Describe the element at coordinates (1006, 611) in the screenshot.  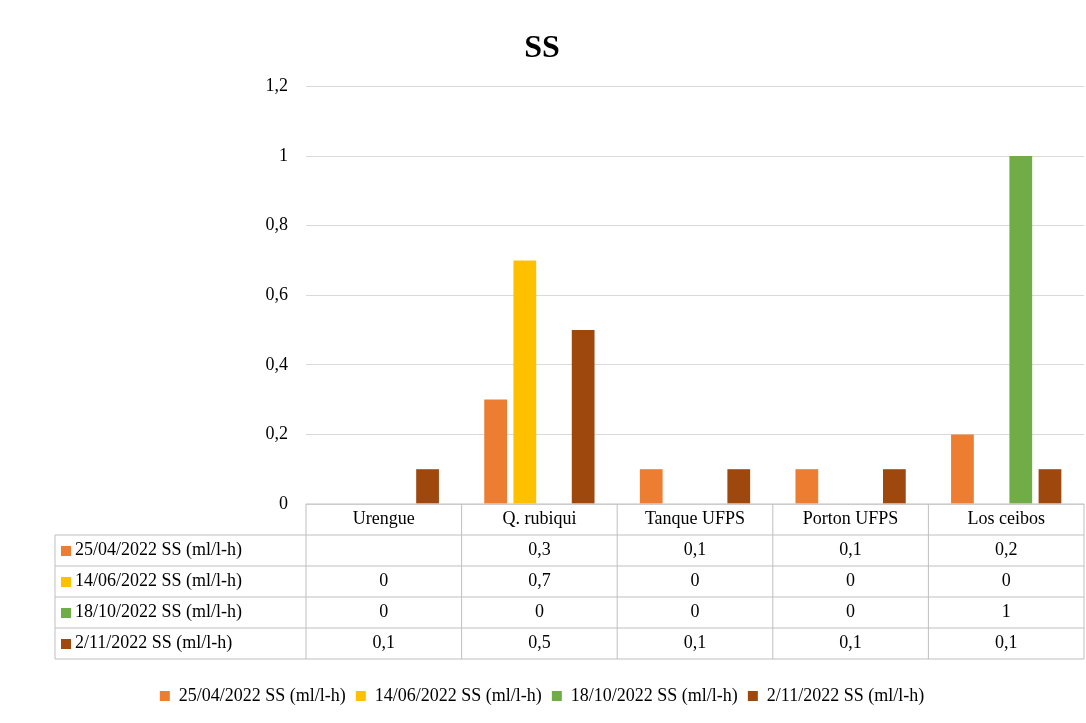
I see `data-label: 1` at that location.